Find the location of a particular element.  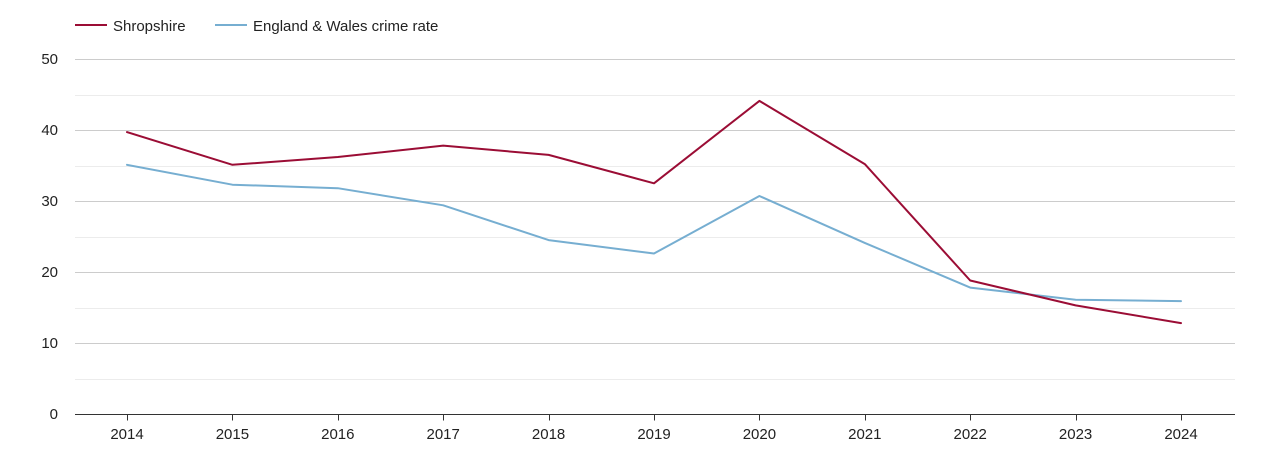

y-tick-label: 20 is located at coordinates (49, 272).